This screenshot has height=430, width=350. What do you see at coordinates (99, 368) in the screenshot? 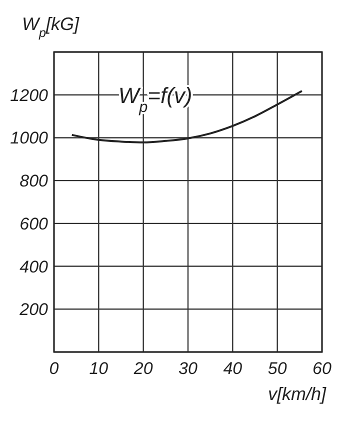
I see `x-tick-label: 10` at bounding box center [99, 368].